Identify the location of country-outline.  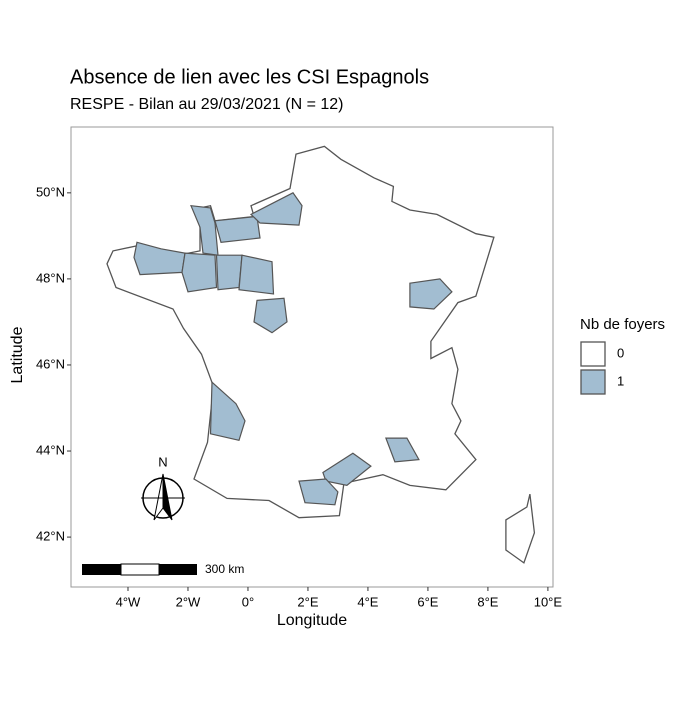
(520, 528).